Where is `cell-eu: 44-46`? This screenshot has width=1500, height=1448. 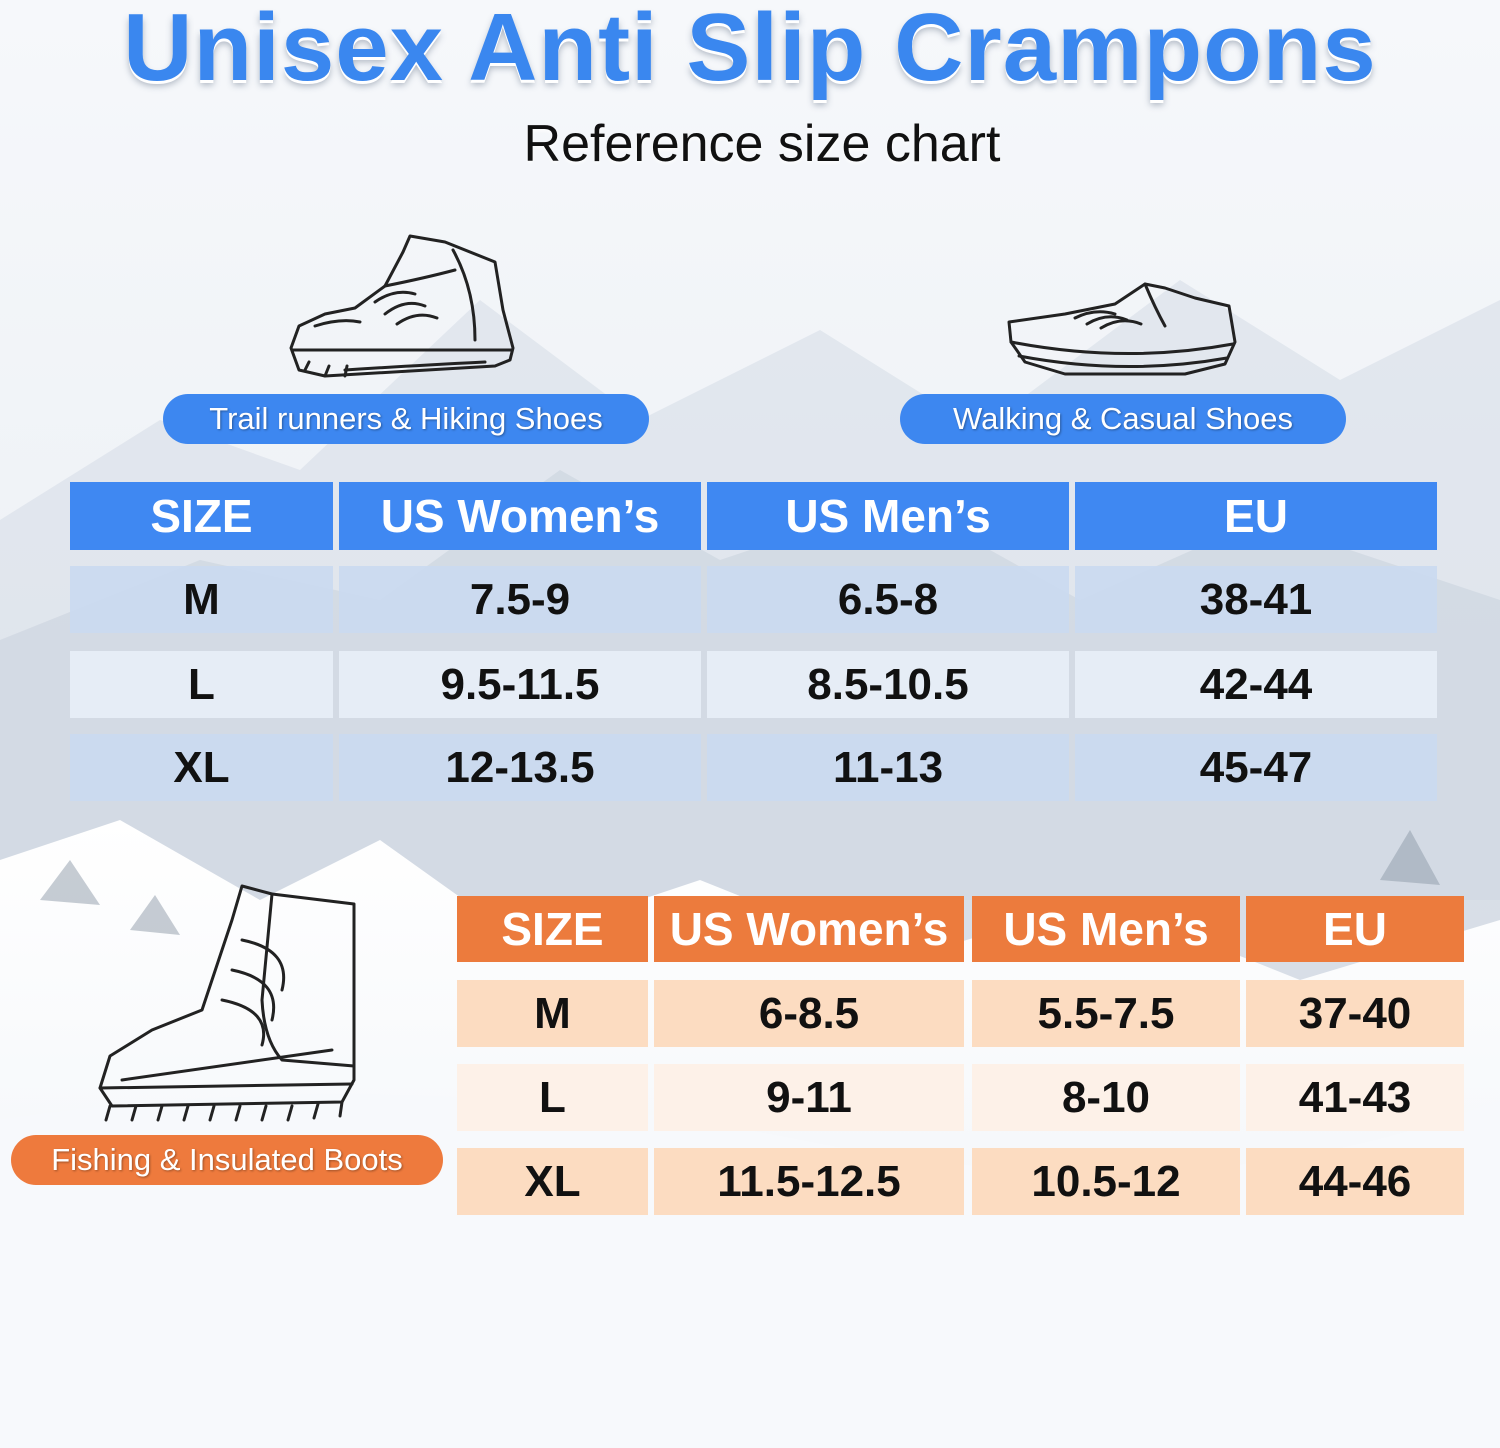 cell-eu: 44-46 is located at coordinates (1355, 1181).